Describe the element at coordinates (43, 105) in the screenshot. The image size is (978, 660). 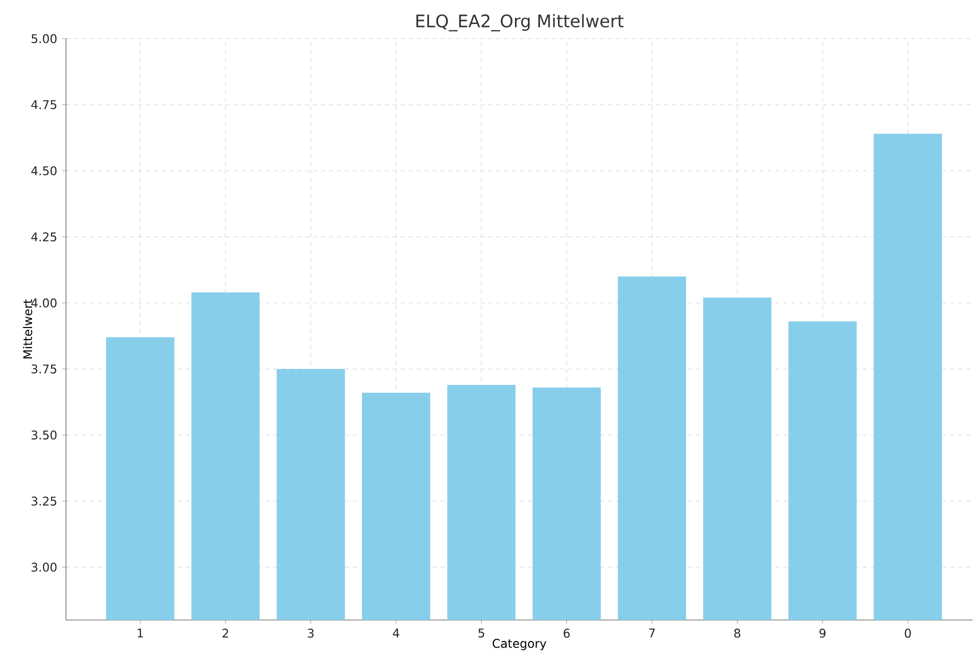
I see `y-tick-label: 4.75` at that location.